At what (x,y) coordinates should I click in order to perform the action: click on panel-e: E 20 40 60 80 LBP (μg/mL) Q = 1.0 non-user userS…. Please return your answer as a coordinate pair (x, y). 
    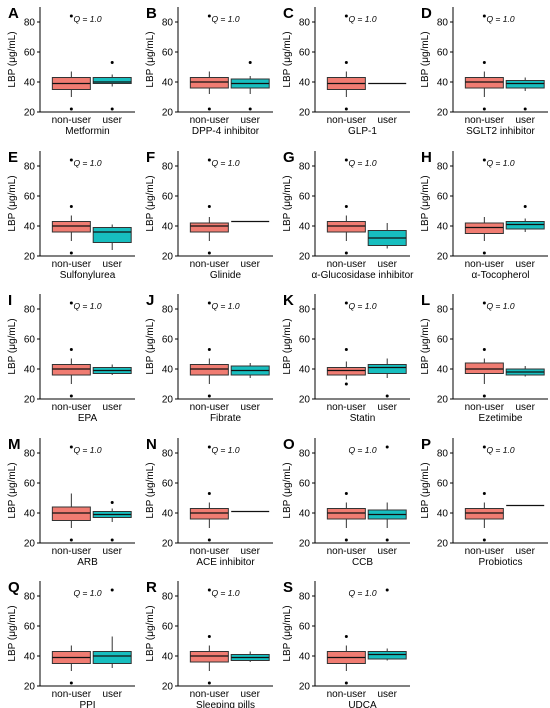
    Looking at the image, I should click on (71, 215).